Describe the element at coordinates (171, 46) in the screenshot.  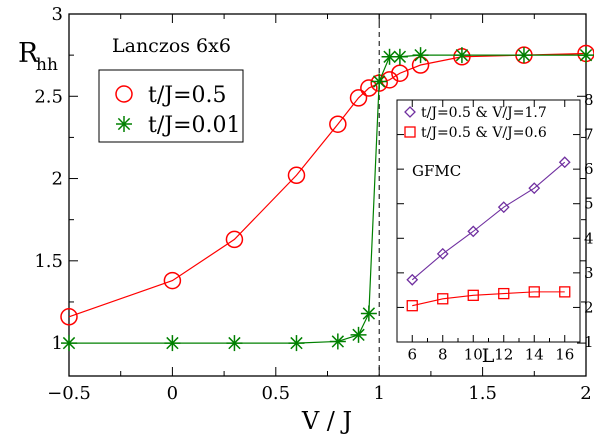
I see `chart-annotation: Lanczos 6x6` at that location.